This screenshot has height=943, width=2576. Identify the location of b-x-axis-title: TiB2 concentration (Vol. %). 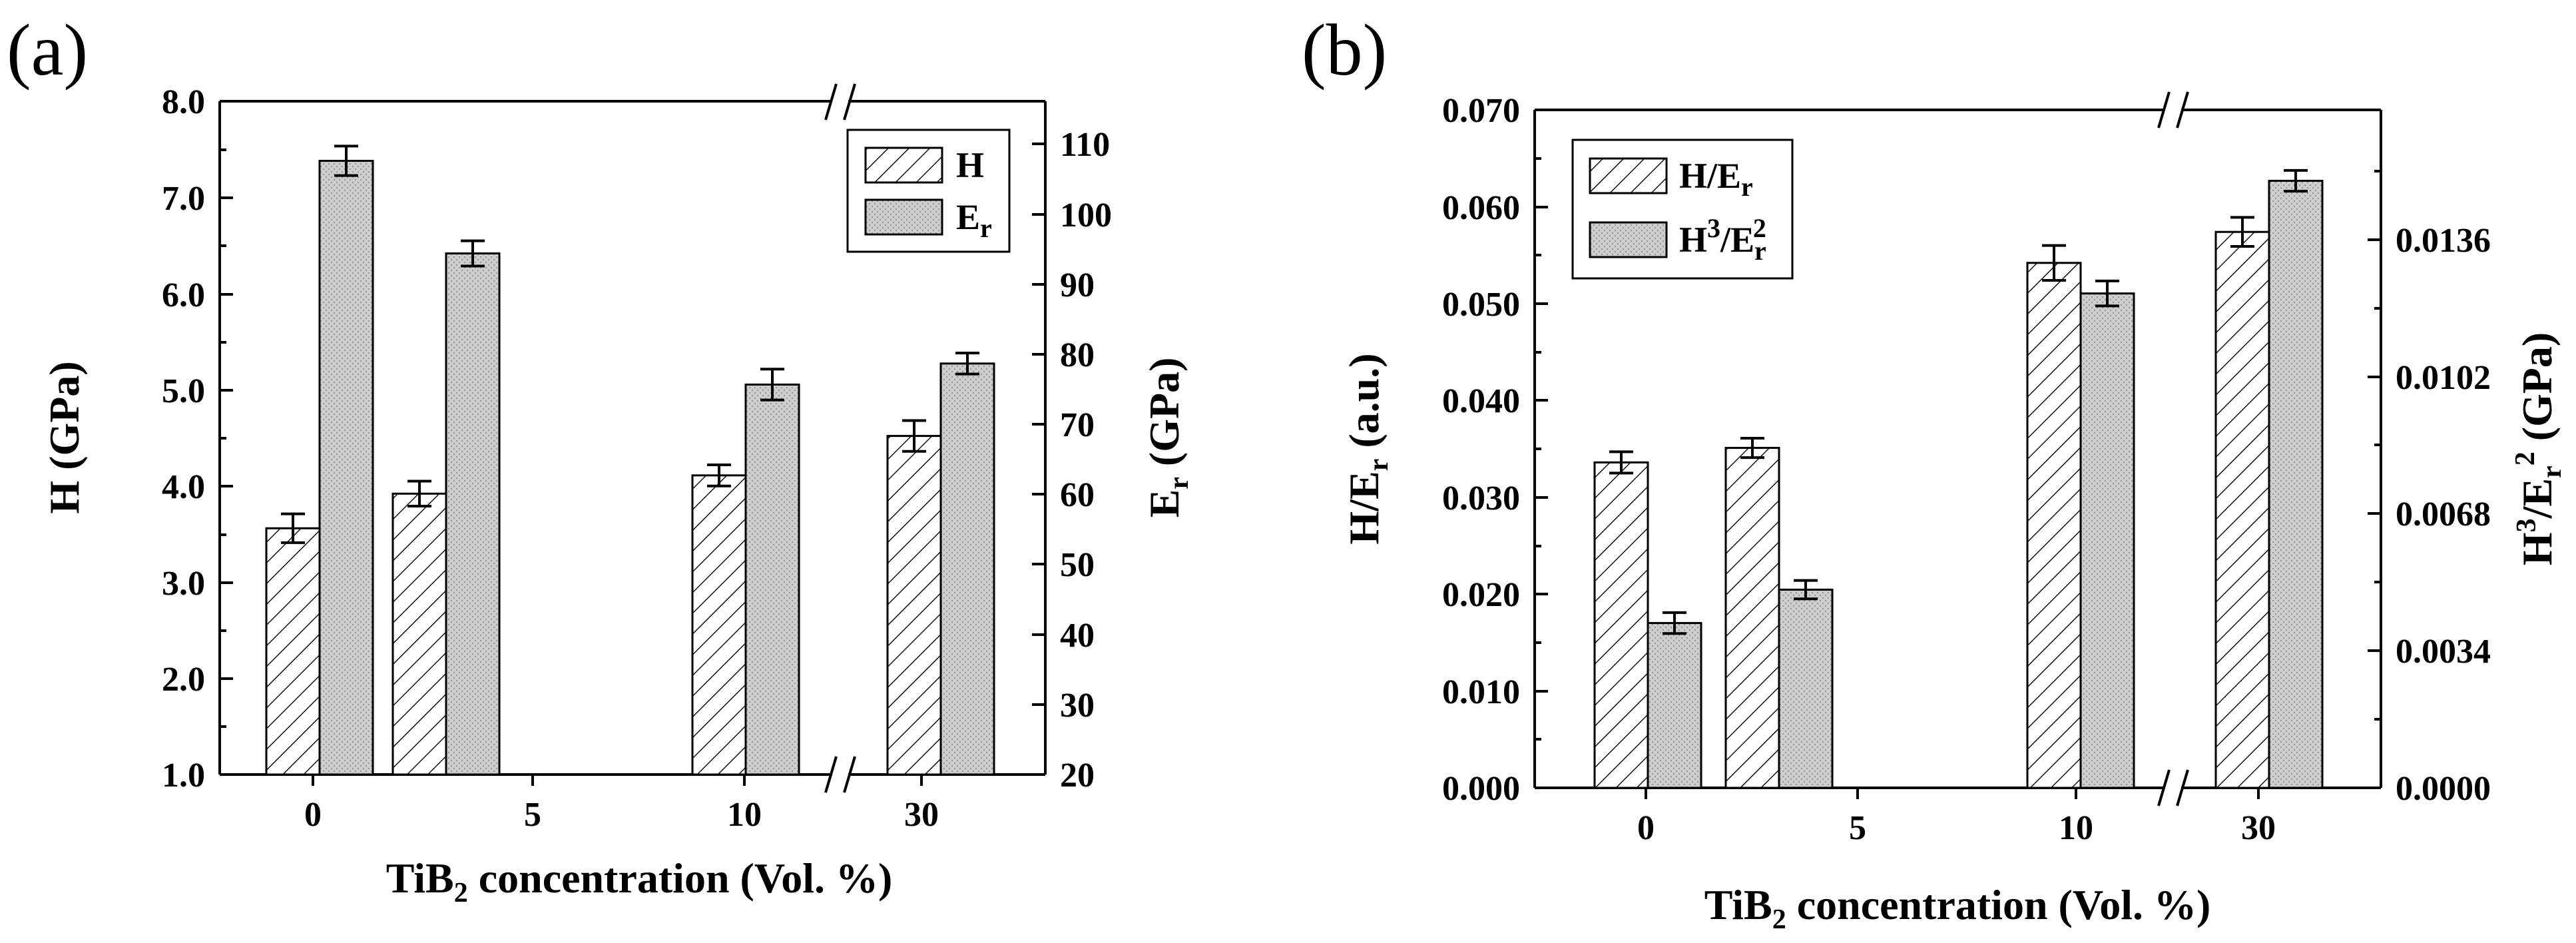
(1958, 908).